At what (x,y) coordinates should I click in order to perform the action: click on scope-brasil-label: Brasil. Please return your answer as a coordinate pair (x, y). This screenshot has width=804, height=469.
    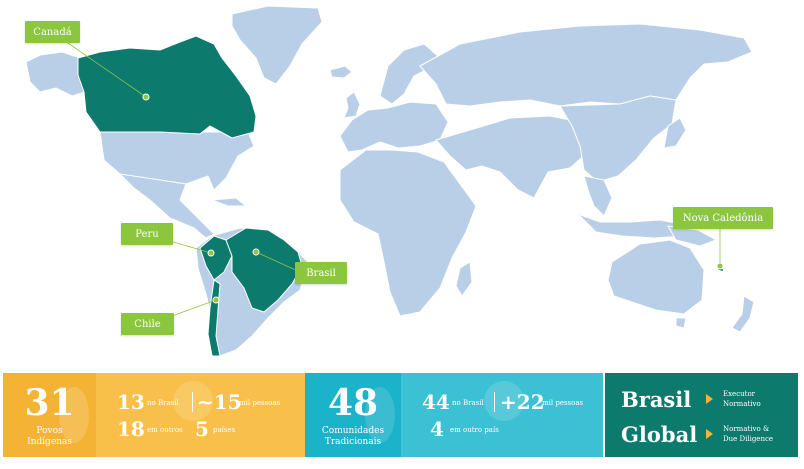
    Looking at the image, I should click on (656, 399).